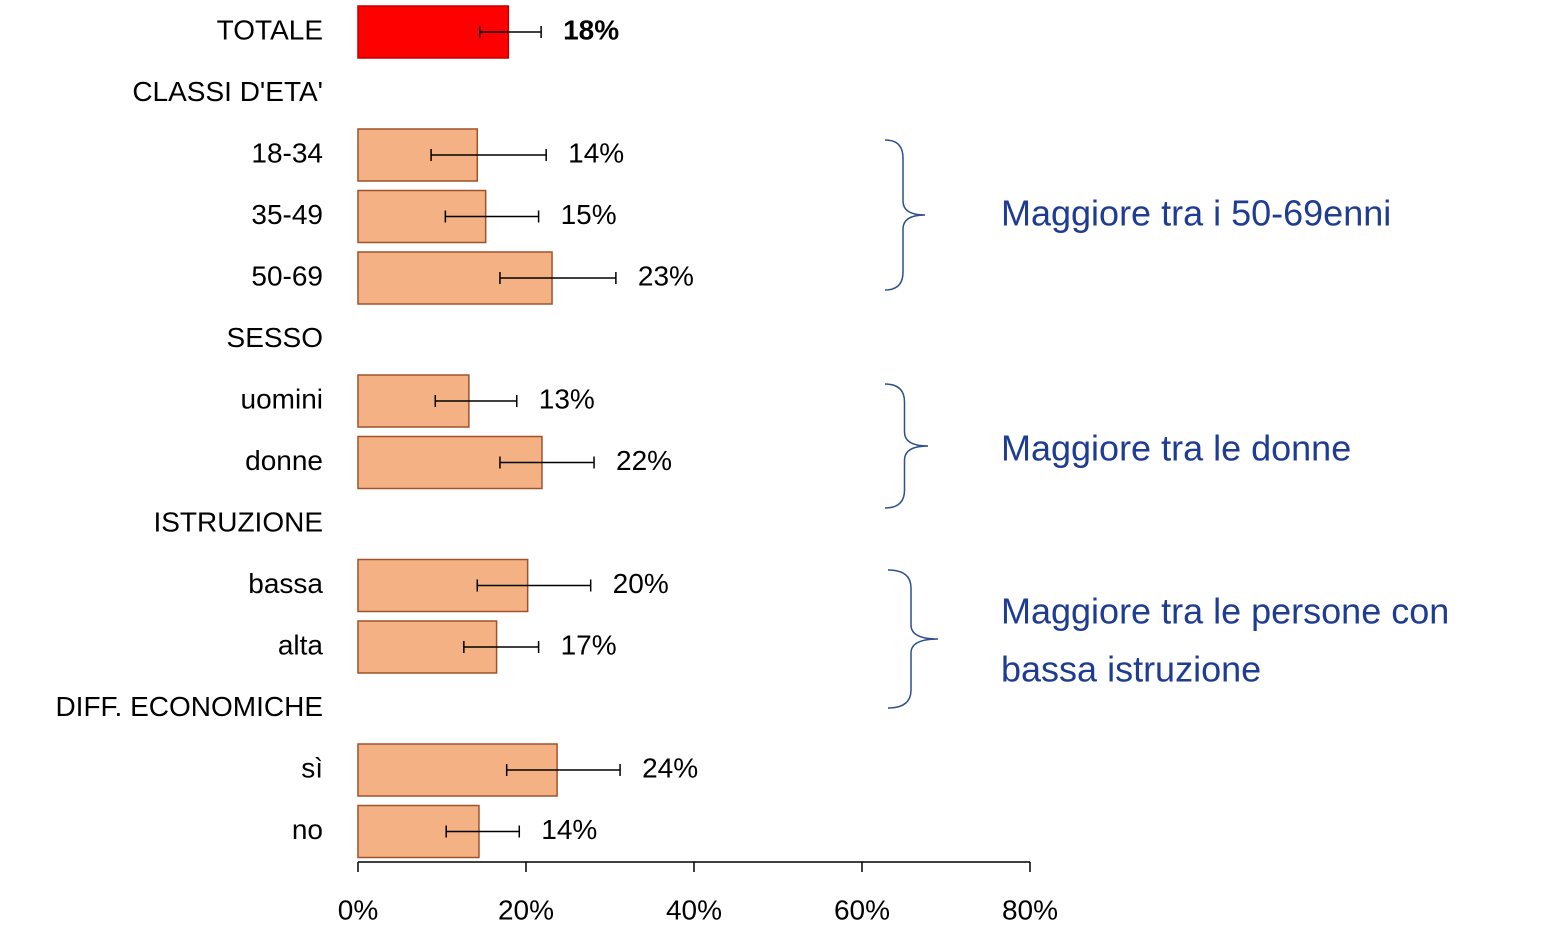  What do you see at coordinates (287, 152) in the screenshot?
I see `category-label: 18-34` at bounding box center [287, 152].